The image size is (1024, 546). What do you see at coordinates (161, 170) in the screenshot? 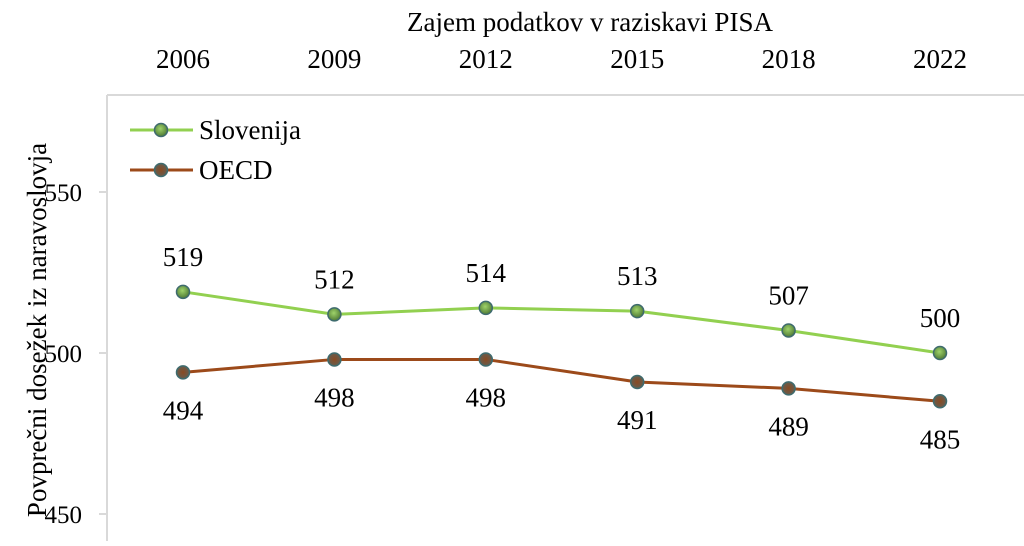
I see `legend-marker-oecd` at bounding box center [161, 170].